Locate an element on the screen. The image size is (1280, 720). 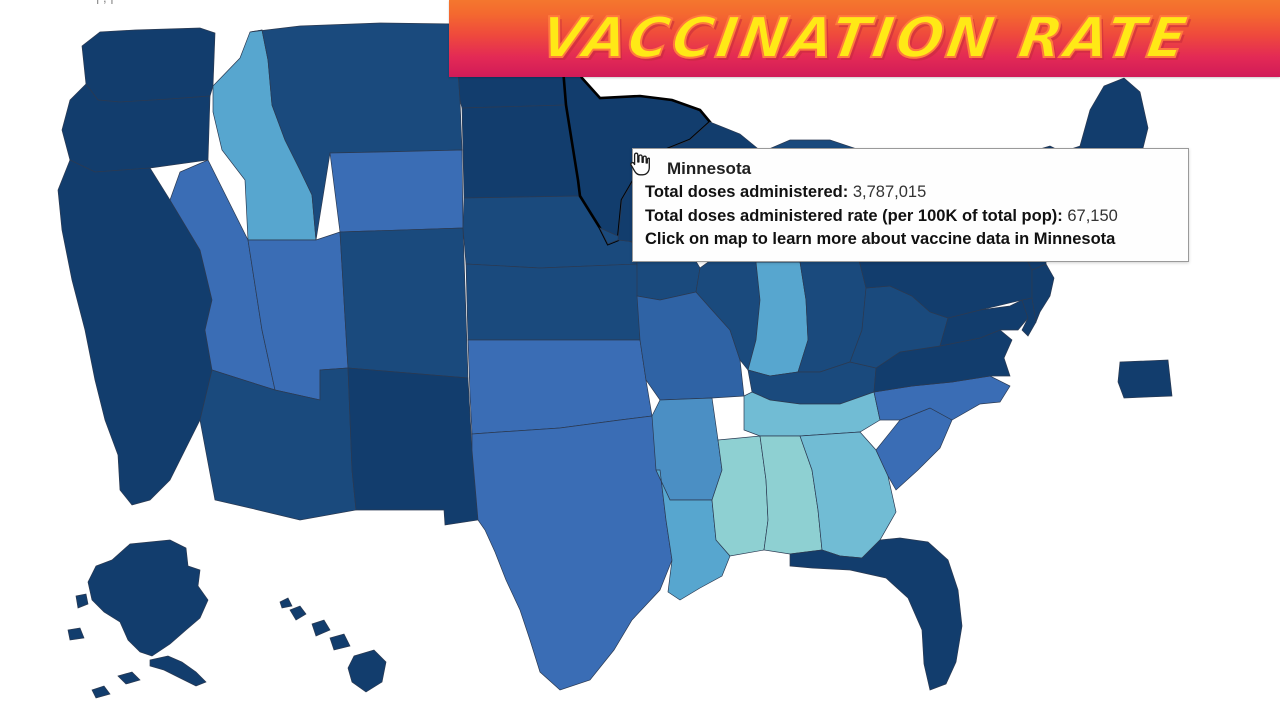
state-KS is located at coordinates (553, 302).